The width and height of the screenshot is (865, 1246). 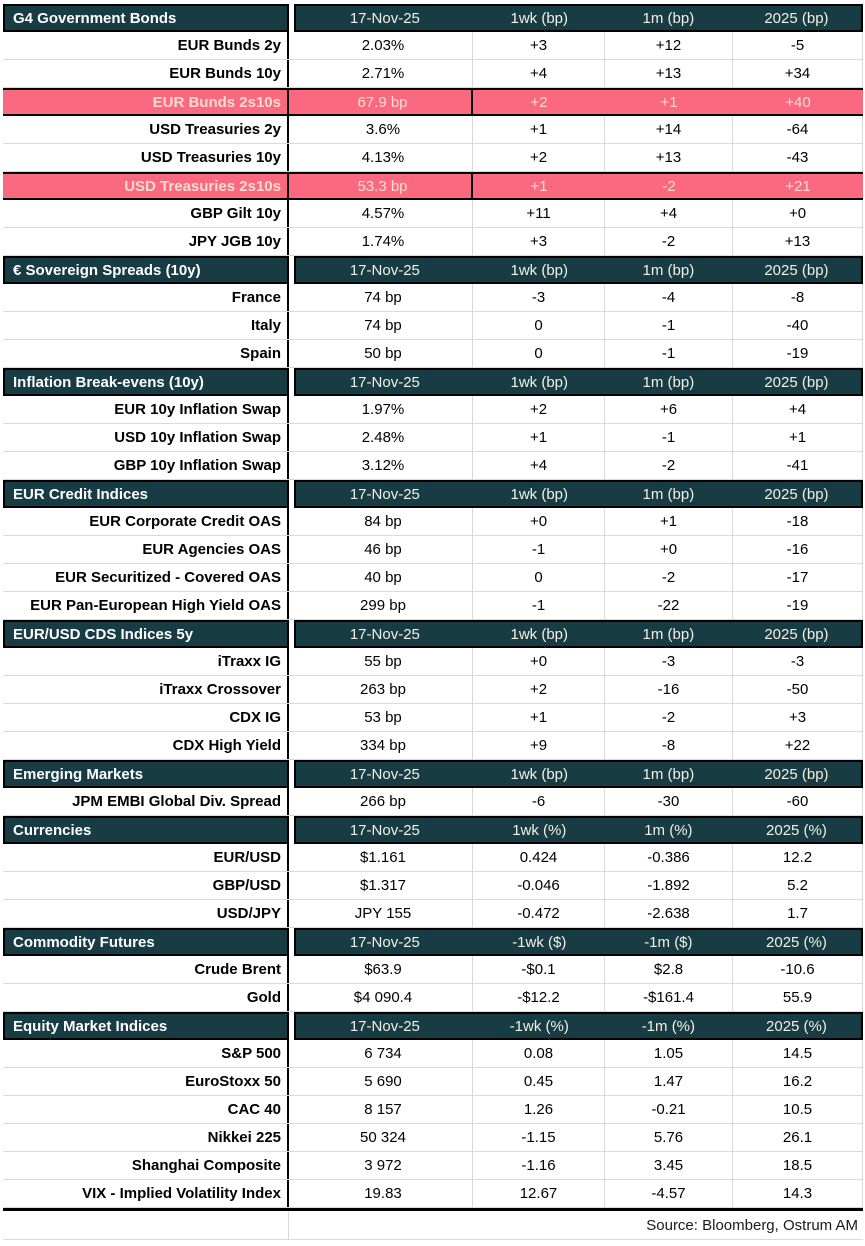 I want to click on cell-value: 1.97%, so click(x=383, y=409).